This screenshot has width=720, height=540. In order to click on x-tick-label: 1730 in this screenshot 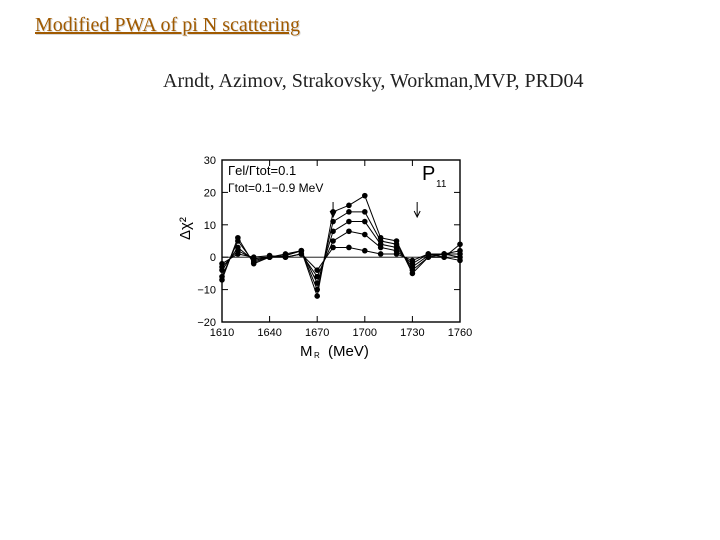, I will do `click(412, 333)`.